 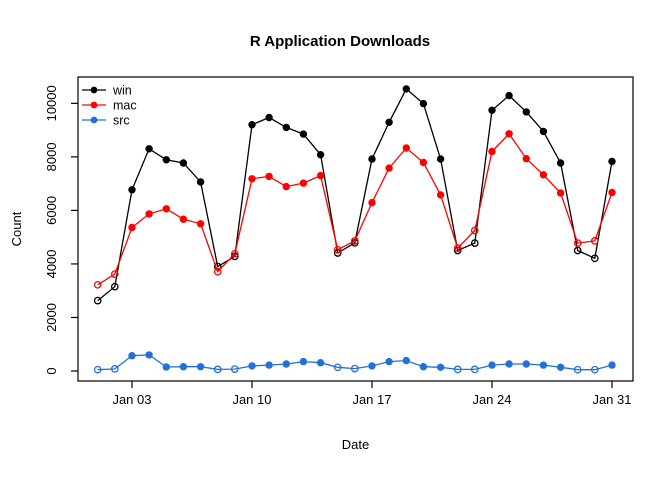 What do you see at coordinates (491, 399) in the screenshot?
I see `x-tick-label: Jan 24` at bounding box center [491, 399].